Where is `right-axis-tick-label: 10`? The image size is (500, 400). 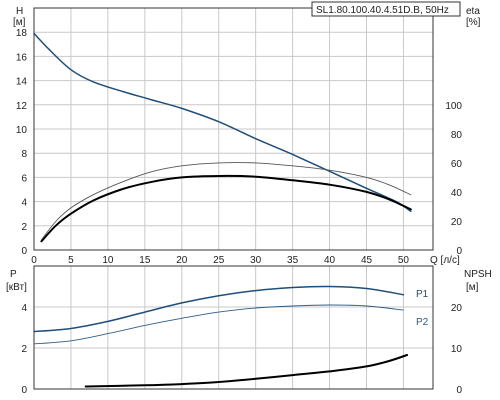
right-axis-tick-label: 10 is located at coordinates (457, 349).